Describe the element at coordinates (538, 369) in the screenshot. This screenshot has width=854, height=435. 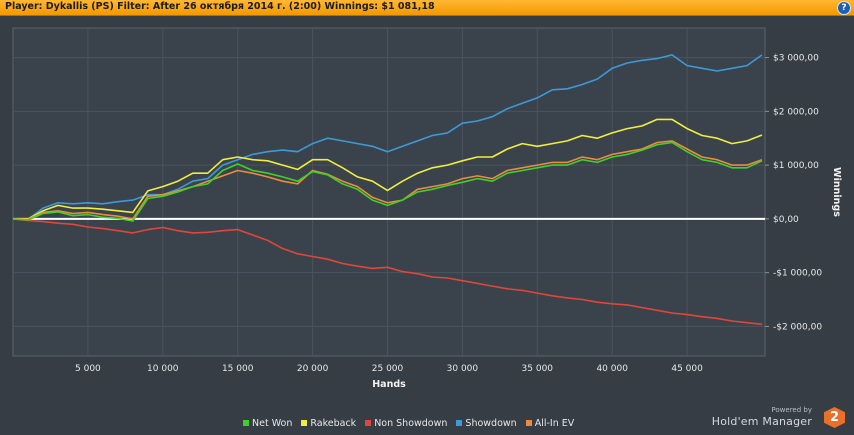
I see `x-tick-label: 35 000` at that location.